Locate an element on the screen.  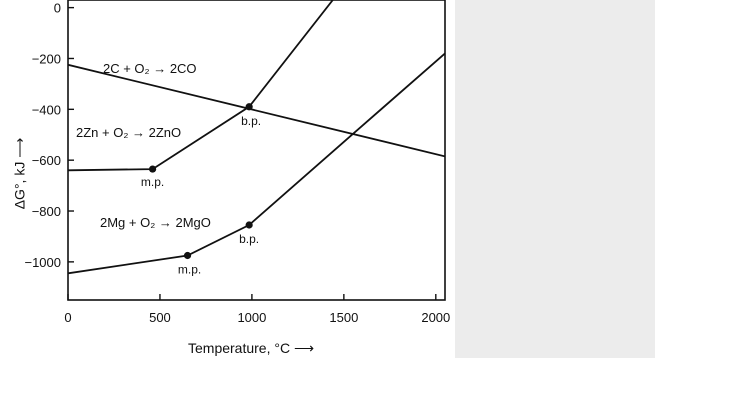
x-axis-label: Temperature, °C is located at coordinates (239, 348).